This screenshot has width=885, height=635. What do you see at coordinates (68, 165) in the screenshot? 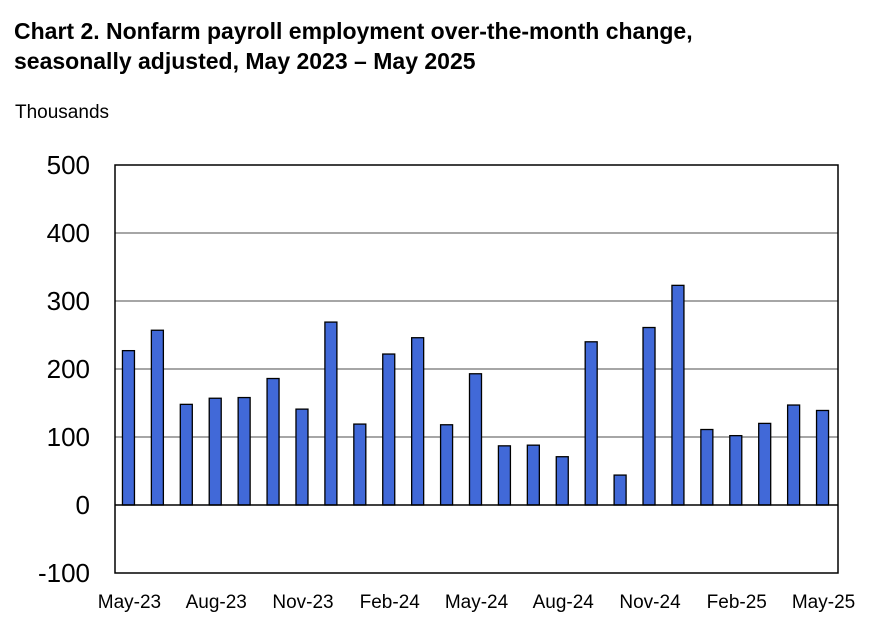
I see `y-tick-label: 500` at bounding box center [68, 165].